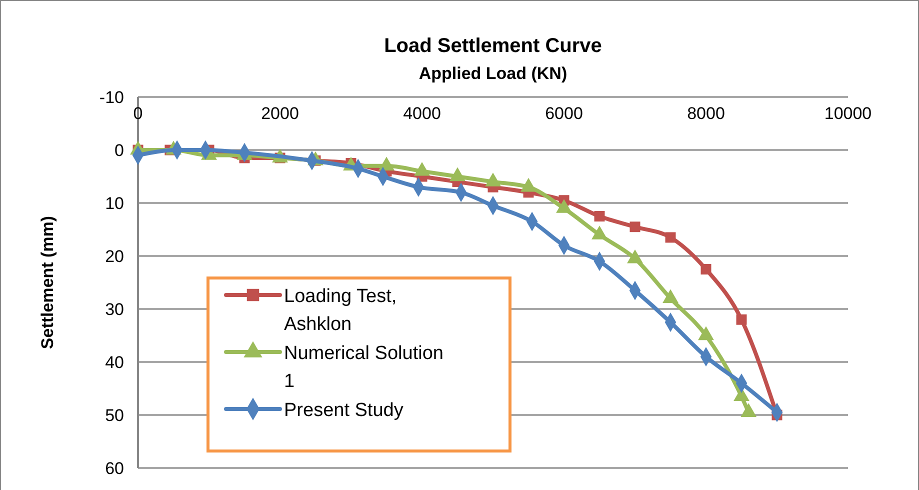  Describe the element at coordinates (706, 113) in the screenshot. I see `x-tick-label: 8000` at that location.